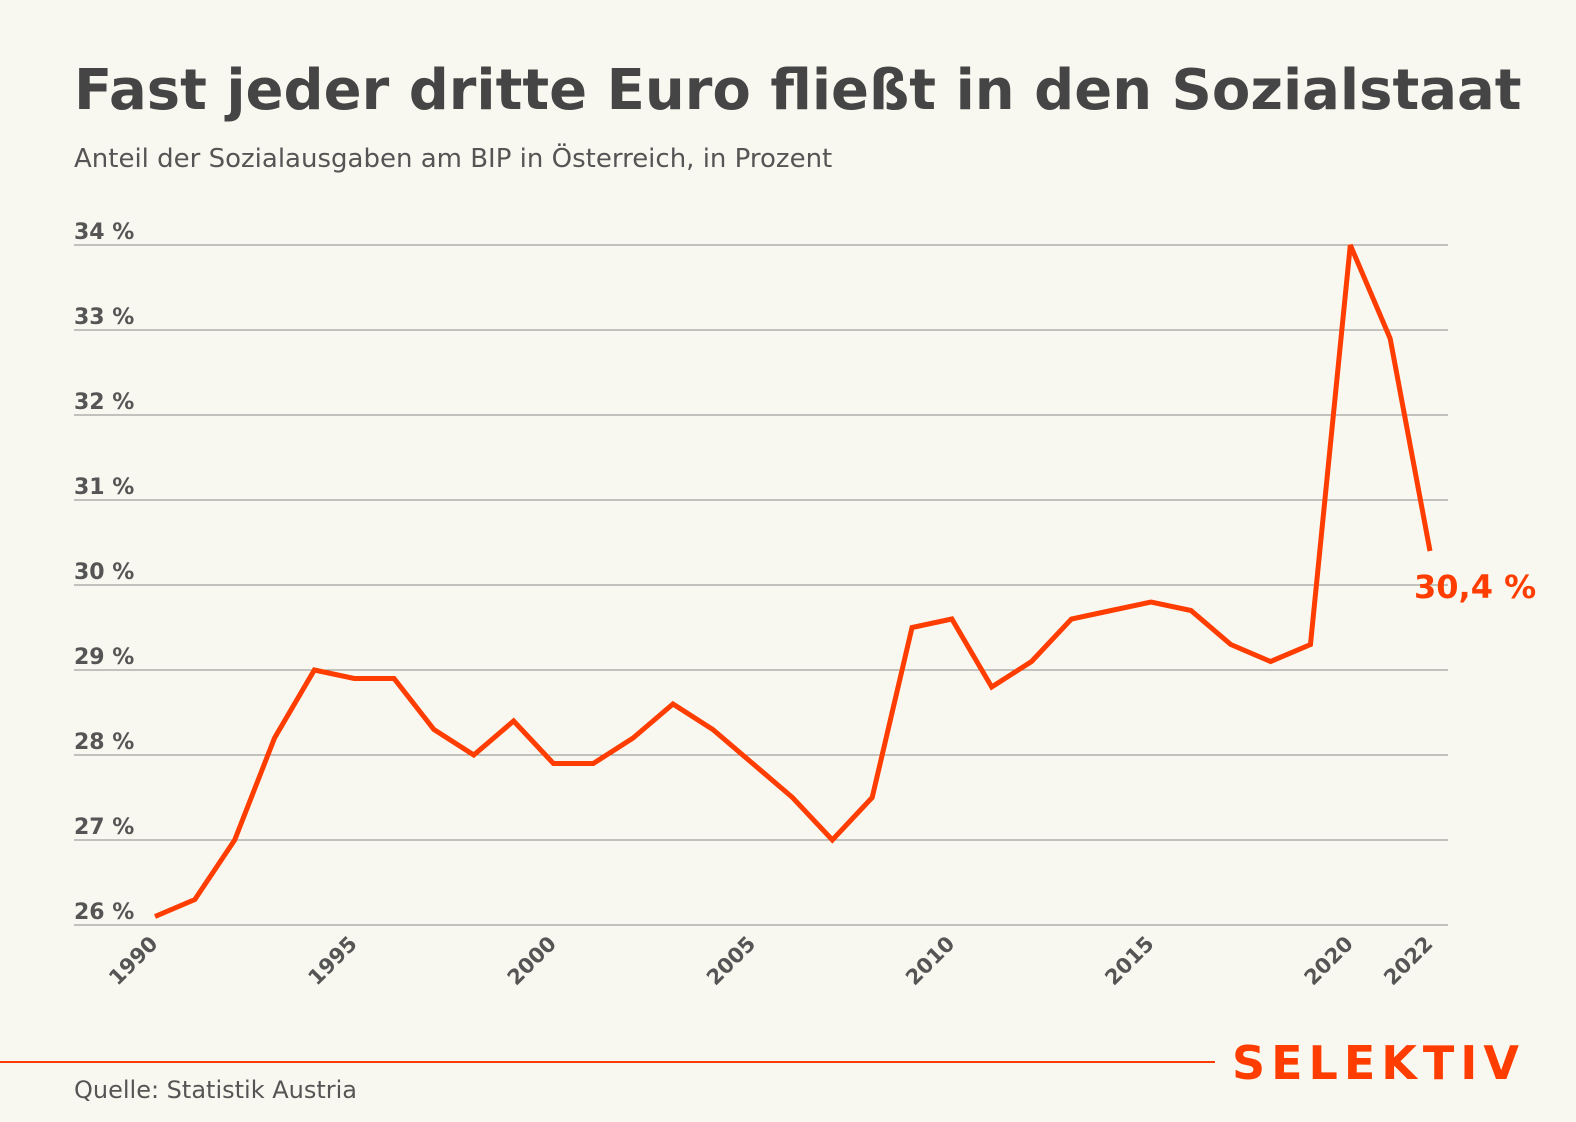 Image resolution: width=1576 pixels, height=1122 pixels. Describe the element at coordinates (104, 572) in the screenshot. I see `y-tick-label: 30 %` at that location.